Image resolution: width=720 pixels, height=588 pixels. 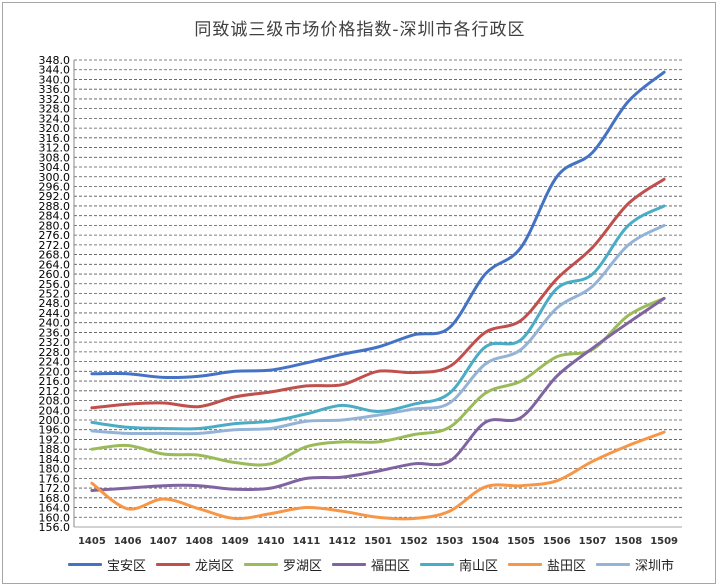 I want to click on legend-label: 南山区, so click(x=479, y=566).